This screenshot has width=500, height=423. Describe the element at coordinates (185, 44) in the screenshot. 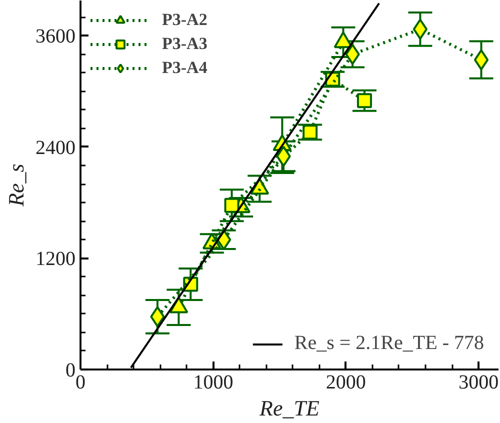

I see `legend-label: P3-A3` at that location.